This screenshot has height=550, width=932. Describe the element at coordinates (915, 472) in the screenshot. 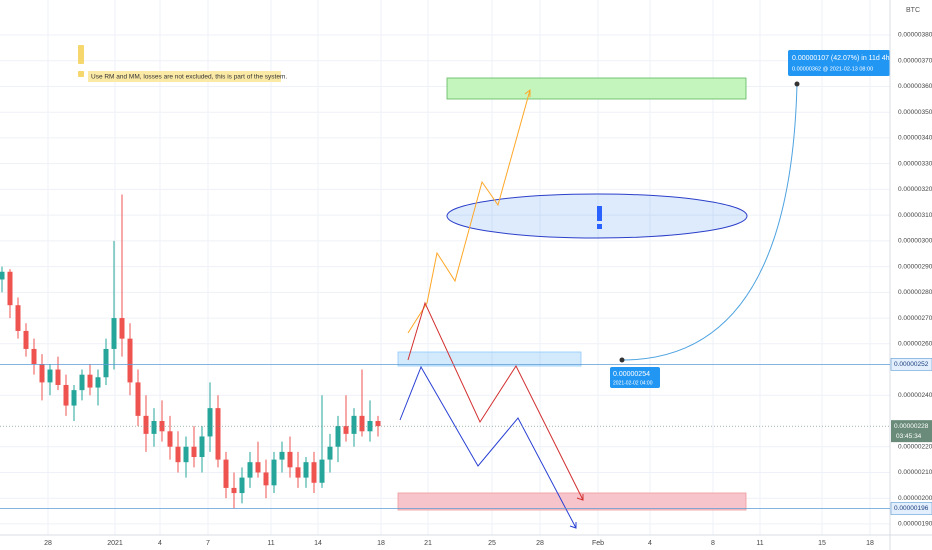

I see `y-tick-label: 0.00000210` at that location.